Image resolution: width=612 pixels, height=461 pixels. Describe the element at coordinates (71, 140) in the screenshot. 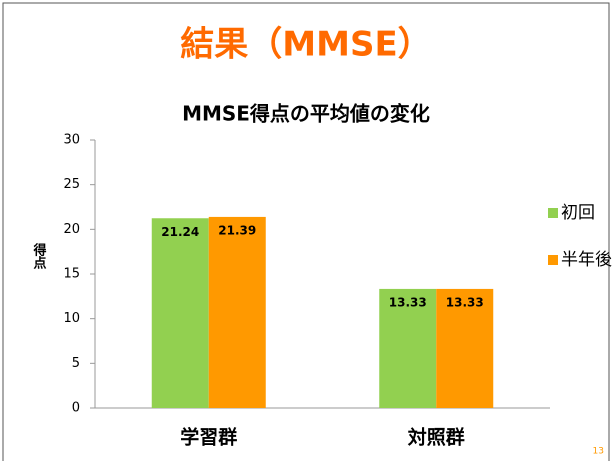

I see `y-tick-label: 30` at that location.